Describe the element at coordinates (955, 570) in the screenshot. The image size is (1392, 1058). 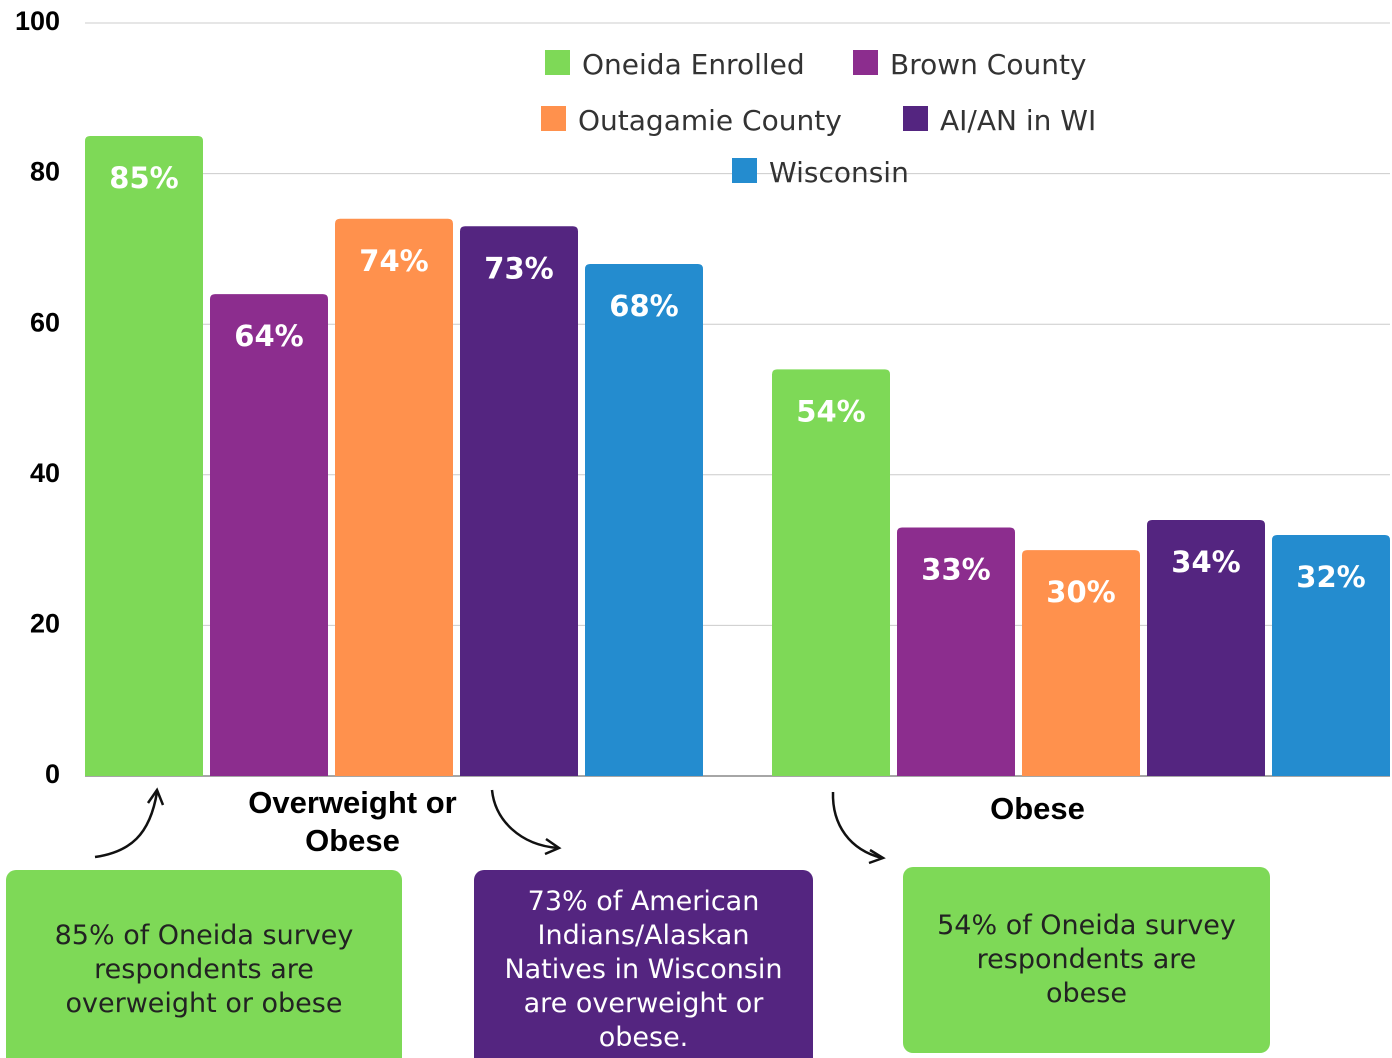
I see `value-label: 33%` at that location.